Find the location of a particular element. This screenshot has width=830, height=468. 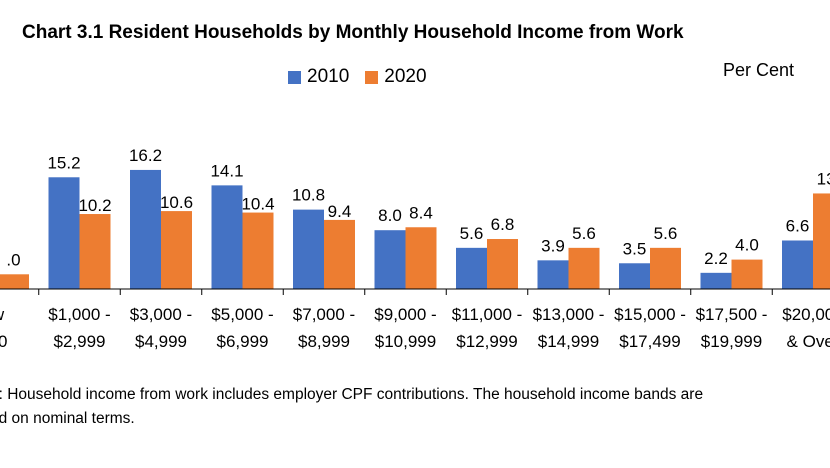

category-label: $4,999 is located at coordinates (161, 341).